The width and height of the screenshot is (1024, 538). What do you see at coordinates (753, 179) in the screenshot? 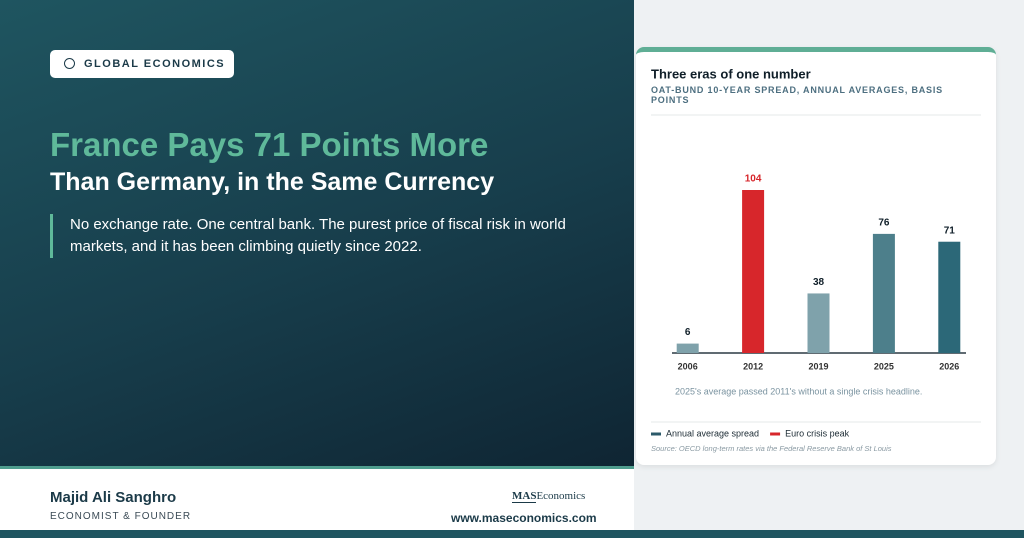
I see `value-label: 104` at bounding box center [753, 179].